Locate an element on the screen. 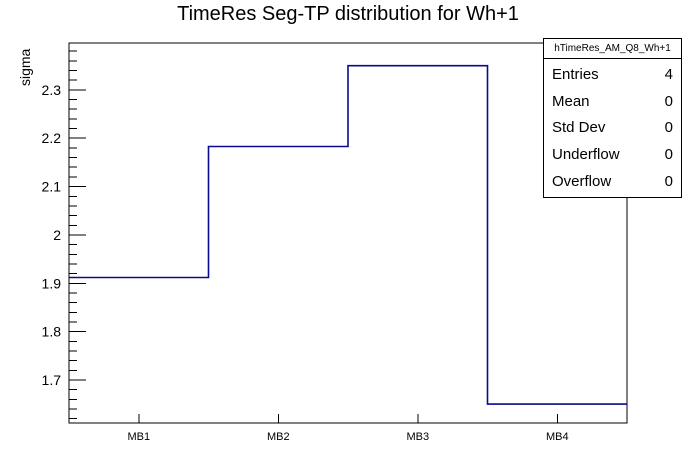 The height and width of the screenshot is (472, 696). stats-box-title: hTimeRes_AM_Q8_Wh+1 is located at coordinates (612, 49).